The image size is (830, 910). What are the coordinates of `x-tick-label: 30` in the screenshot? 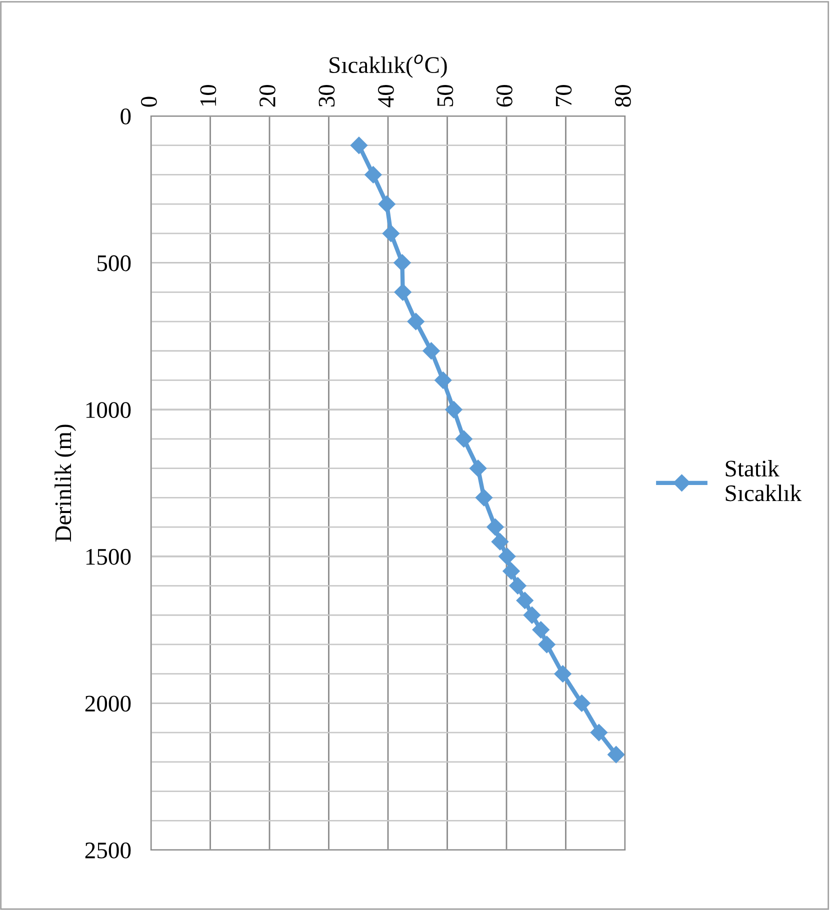 It's located at (326, 95).